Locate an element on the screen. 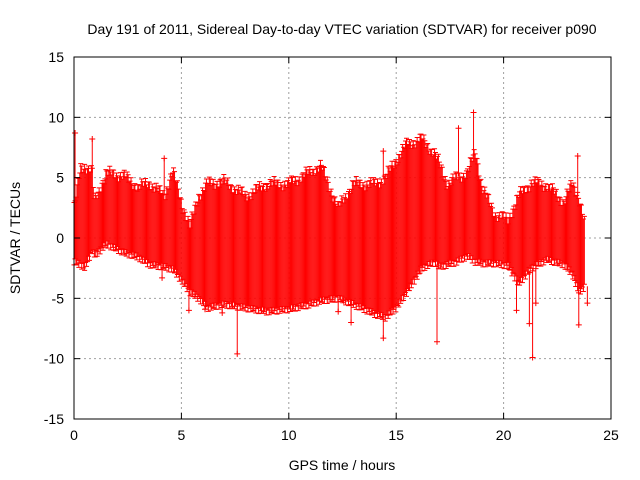 The height and width of the screenshot is (480, 640). x-tick-label: 15 is located at coordinates (396, 435).